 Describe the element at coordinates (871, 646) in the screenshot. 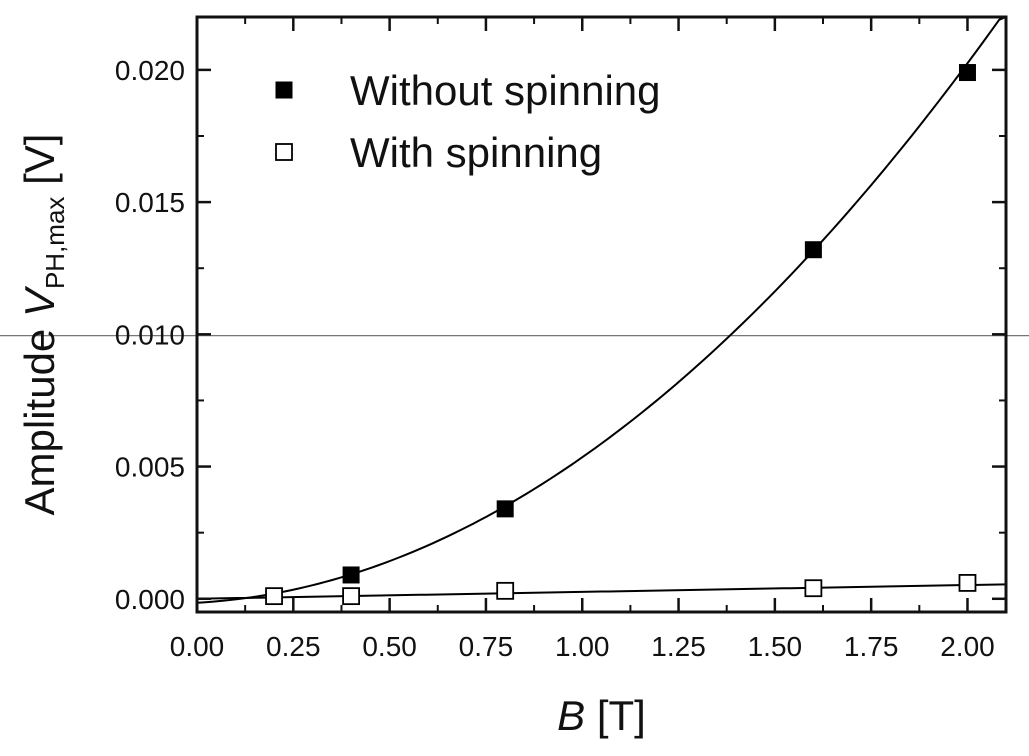

I see `x-tick-label: 1.75` at that location.